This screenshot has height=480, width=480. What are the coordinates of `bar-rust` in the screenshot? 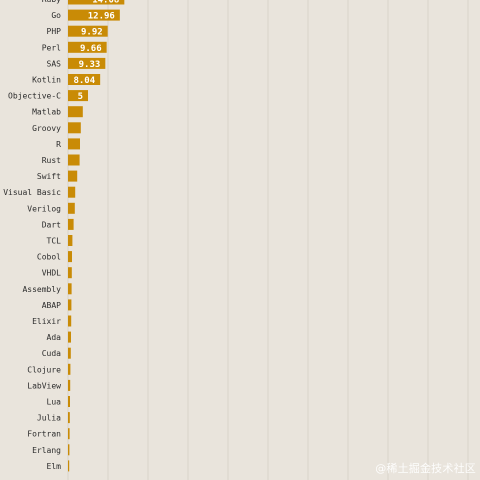 It's located at (74, 160).